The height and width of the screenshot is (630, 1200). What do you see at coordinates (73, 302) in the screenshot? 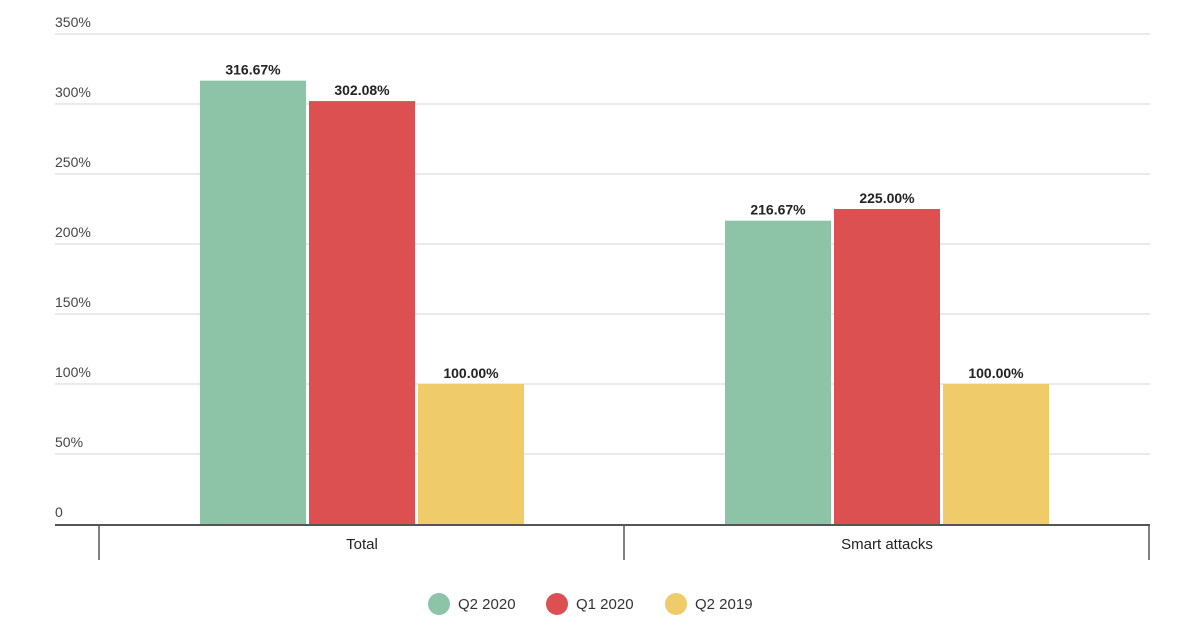
I see `y-tick-label: 150%` at bounding box center [73, 302].